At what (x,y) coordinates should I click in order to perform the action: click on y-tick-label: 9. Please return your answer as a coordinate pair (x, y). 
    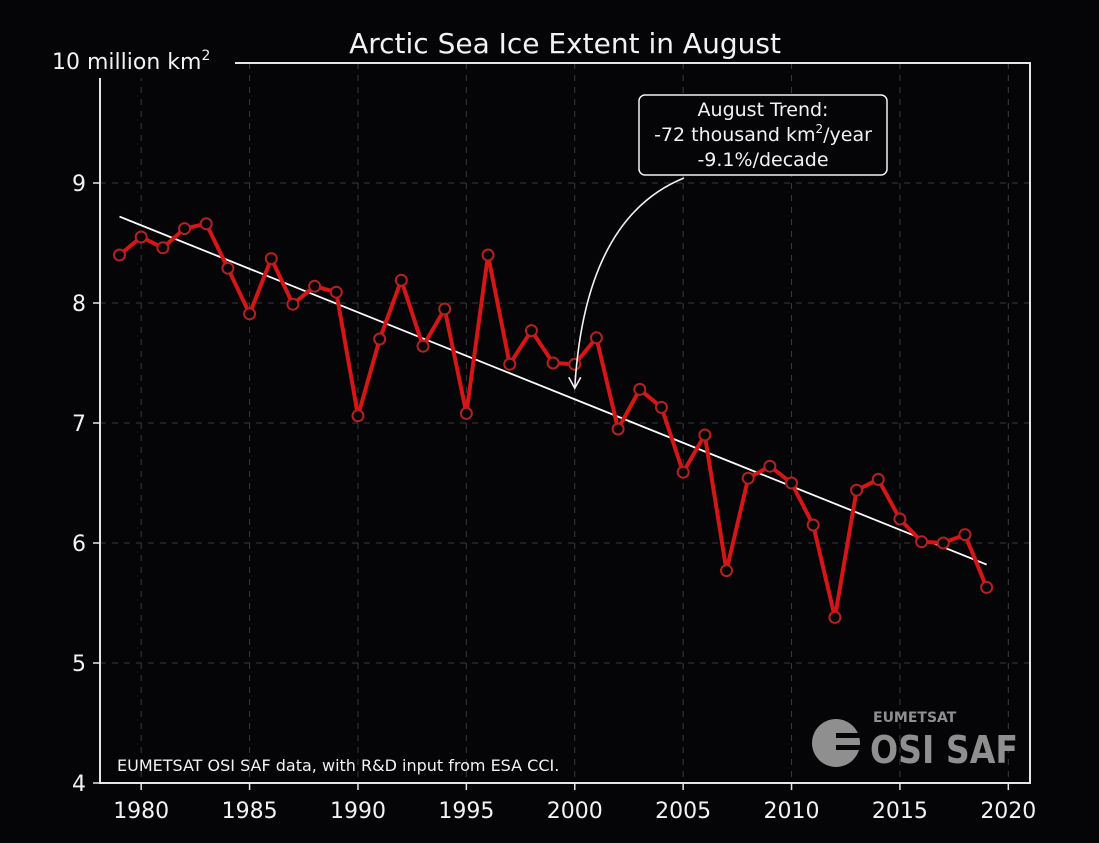
    Looking at the image, I should click on (79, 184).